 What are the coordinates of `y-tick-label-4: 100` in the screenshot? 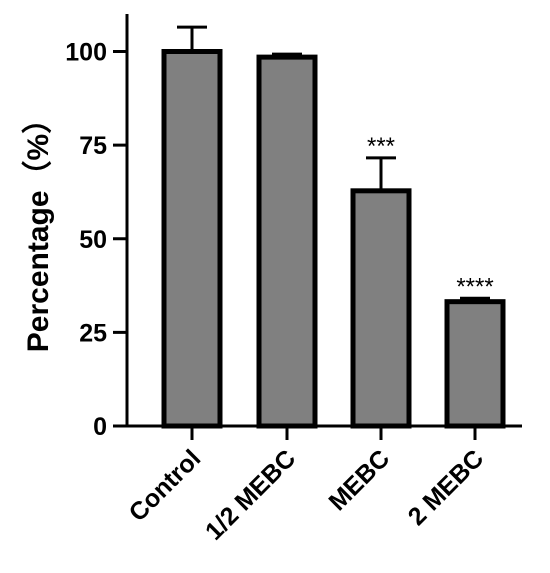 It's located at (86, 53).